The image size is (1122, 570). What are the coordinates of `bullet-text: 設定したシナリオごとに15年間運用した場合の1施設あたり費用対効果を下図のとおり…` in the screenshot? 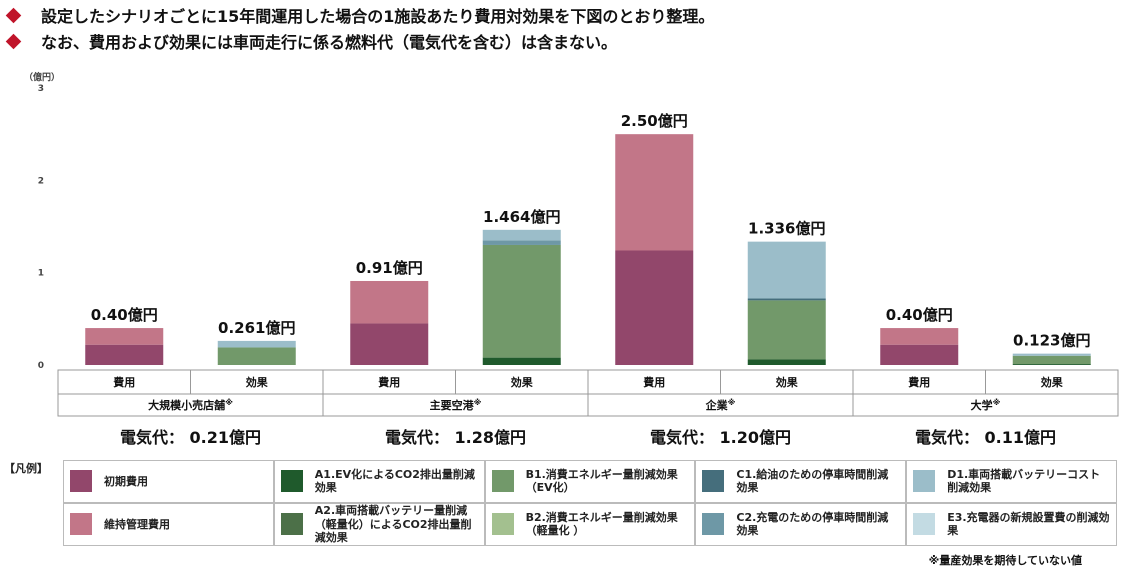 It's located at (378, 16).